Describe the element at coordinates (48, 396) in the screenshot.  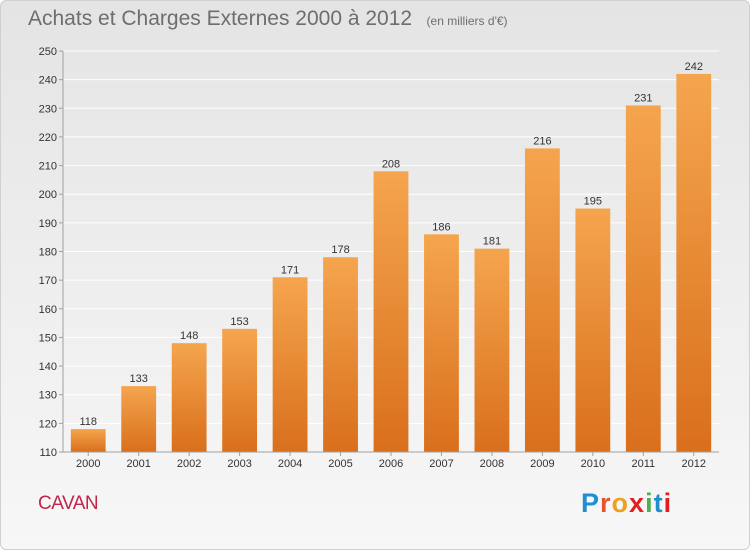
I see `y-tick-label: 130` at that location.